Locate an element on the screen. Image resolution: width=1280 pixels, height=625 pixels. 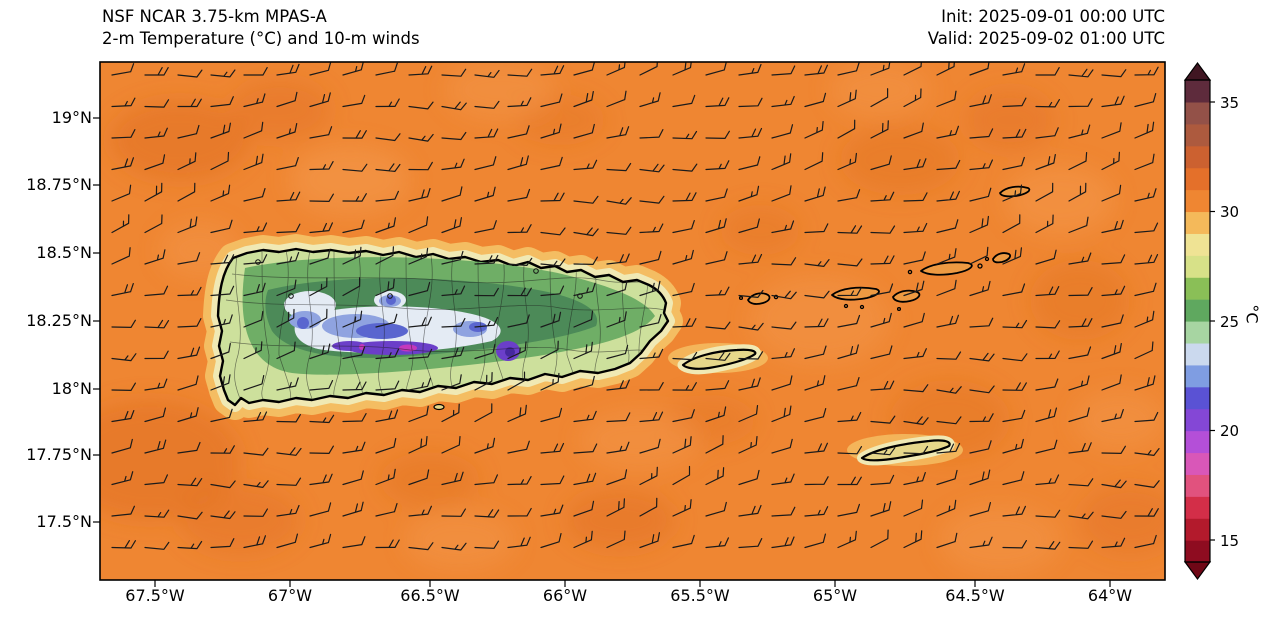
colorbar-under-arrow is located at coordinates (1197, 571).